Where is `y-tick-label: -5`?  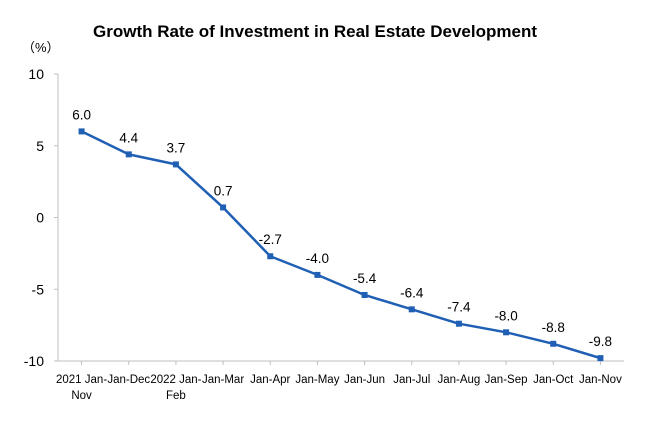 y-tick-label: -5 is located at coordinates (38, 289).